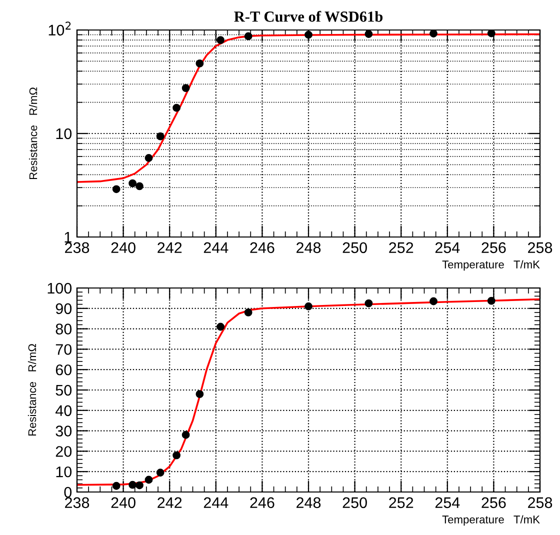 The height and width of the screenshot is (535, 560). I want to click on y-tick-label: 10$^{2}$, so click(59, 29).